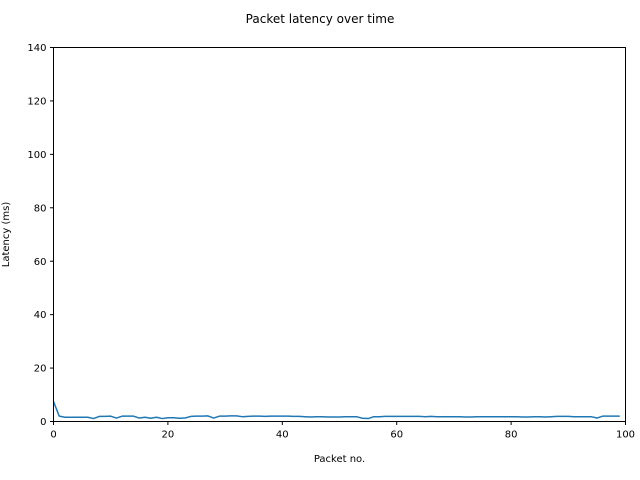 This screenshot has height=480, width=640. Describe the element at coordinates (40, 315) in the screenshot. I see `y-tick-label: 40` at that location.